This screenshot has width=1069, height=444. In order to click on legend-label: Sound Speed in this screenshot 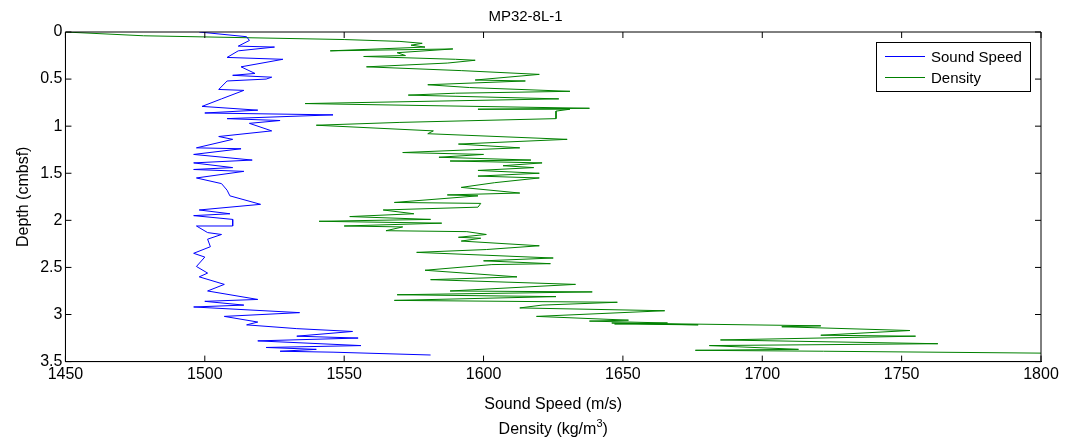, I will do `click(976, 57)`.